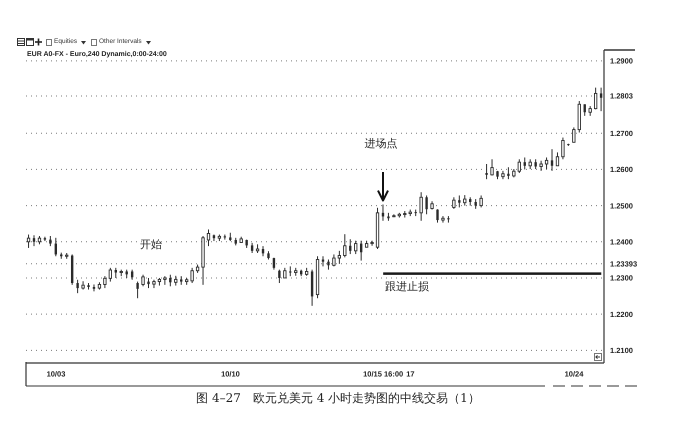 The height and width of the screenshot is (431, 676). What do you see at coordinates (338, 398) in the screenshot?
I see `caption: 图 4–27 欧元兑美元 4 小时走势图的中线交易（1）` at bounding box center [338, 398].